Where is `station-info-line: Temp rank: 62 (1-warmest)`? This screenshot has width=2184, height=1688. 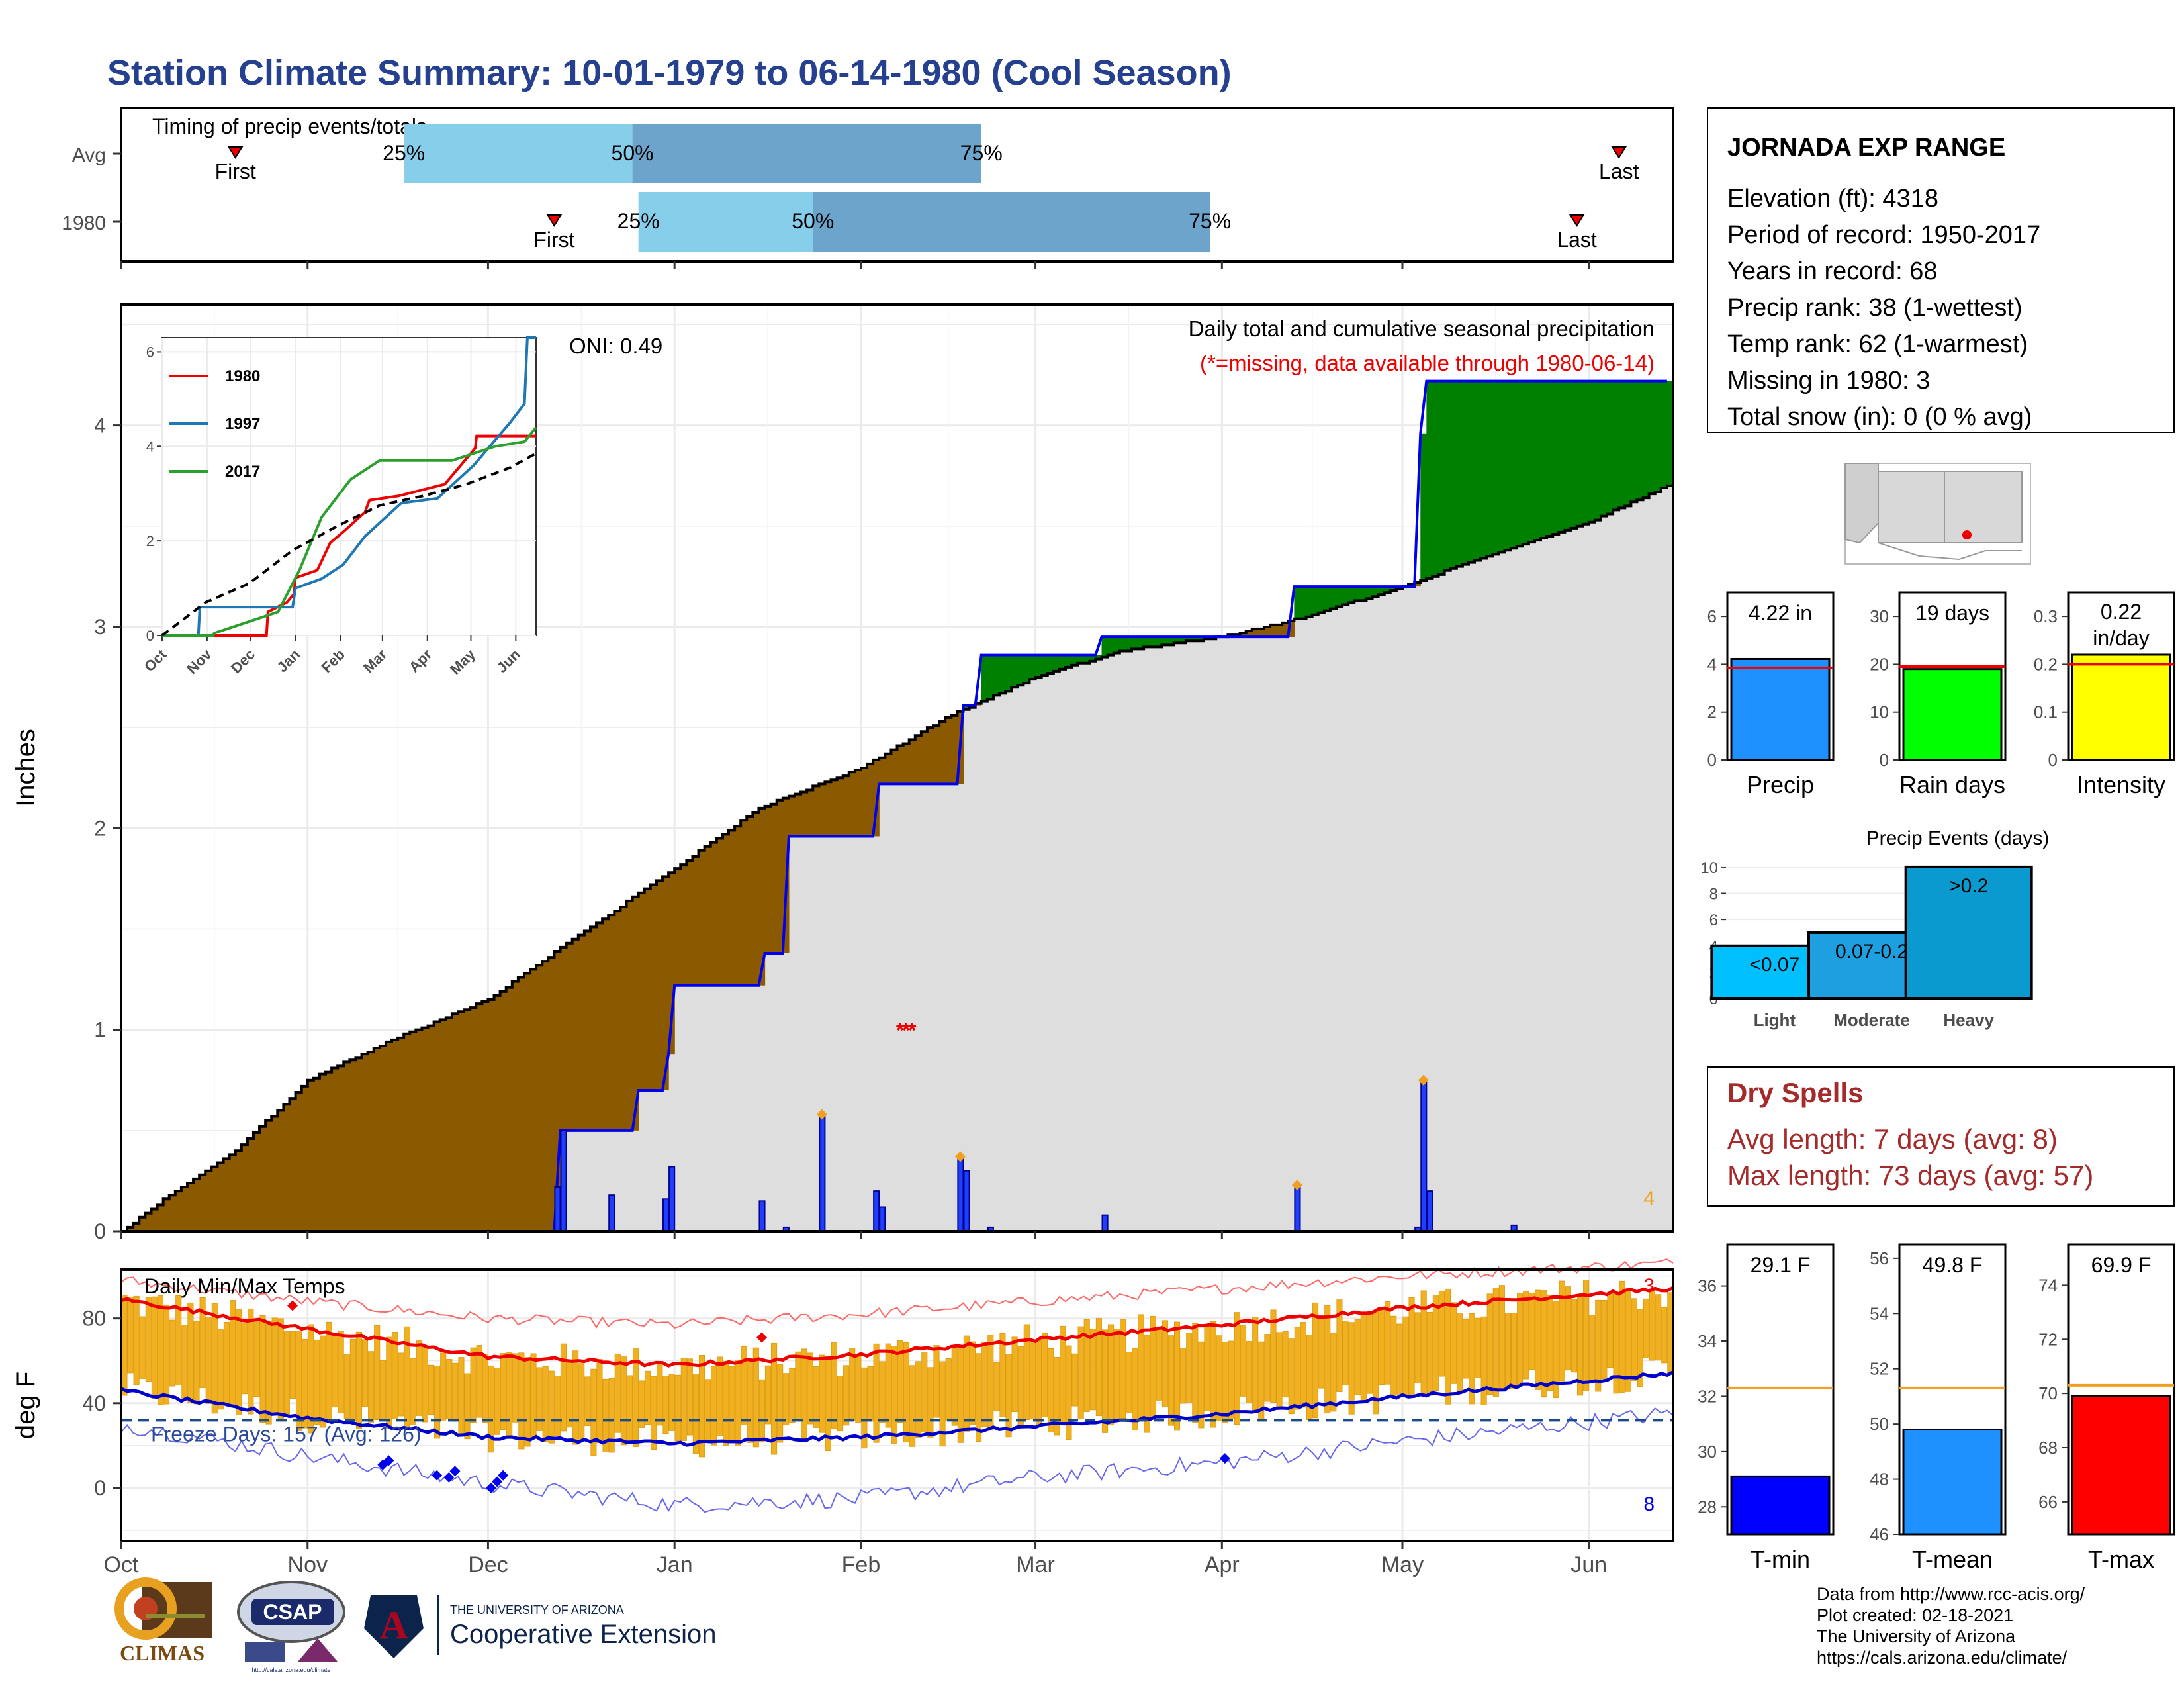 station-info-line: Temp rank: 62 (1-warmest) is located at coordinates (1877, 344).